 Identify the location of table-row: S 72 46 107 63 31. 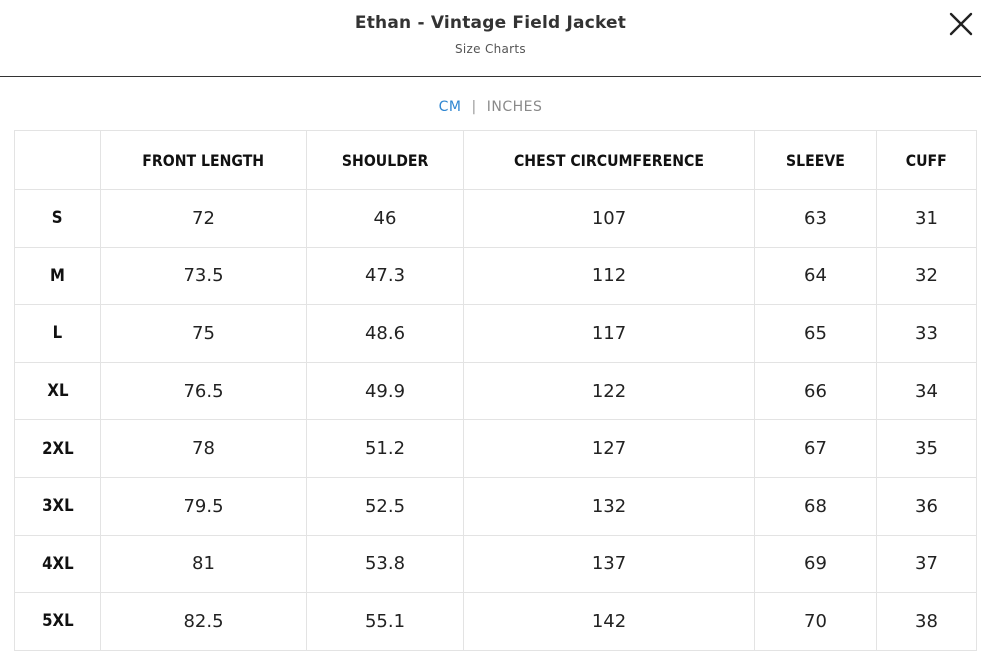
(495, 218).